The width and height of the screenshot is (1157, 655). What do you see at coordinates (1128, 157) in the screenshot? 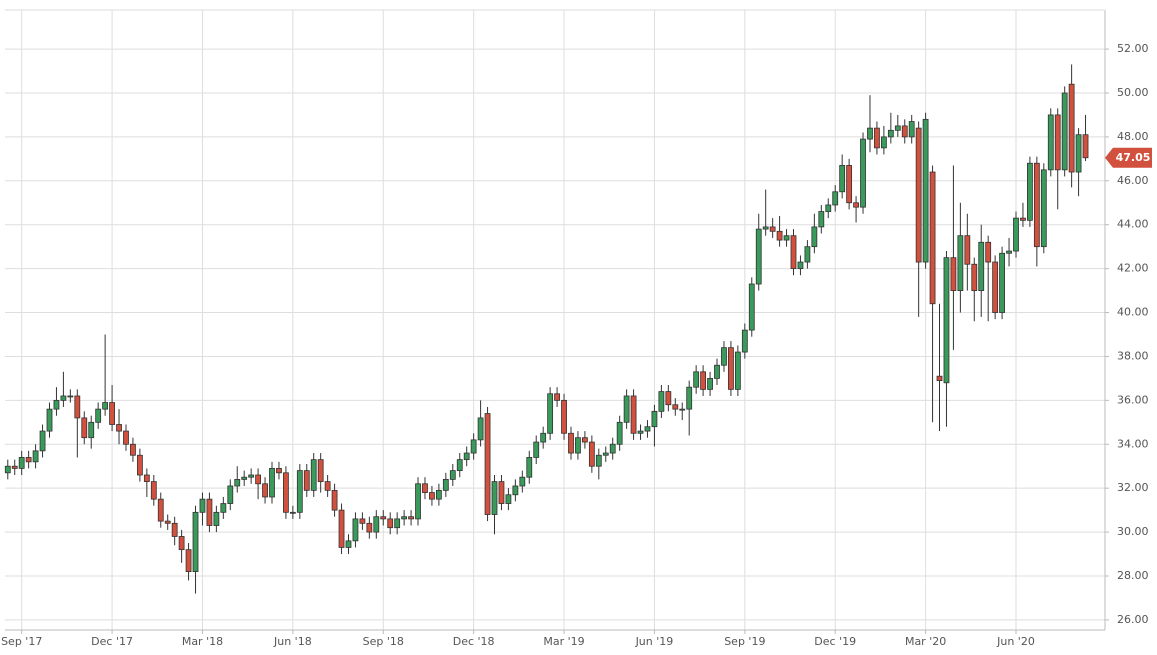
I see `last-price-tag` at bounding box center [1128, 157].